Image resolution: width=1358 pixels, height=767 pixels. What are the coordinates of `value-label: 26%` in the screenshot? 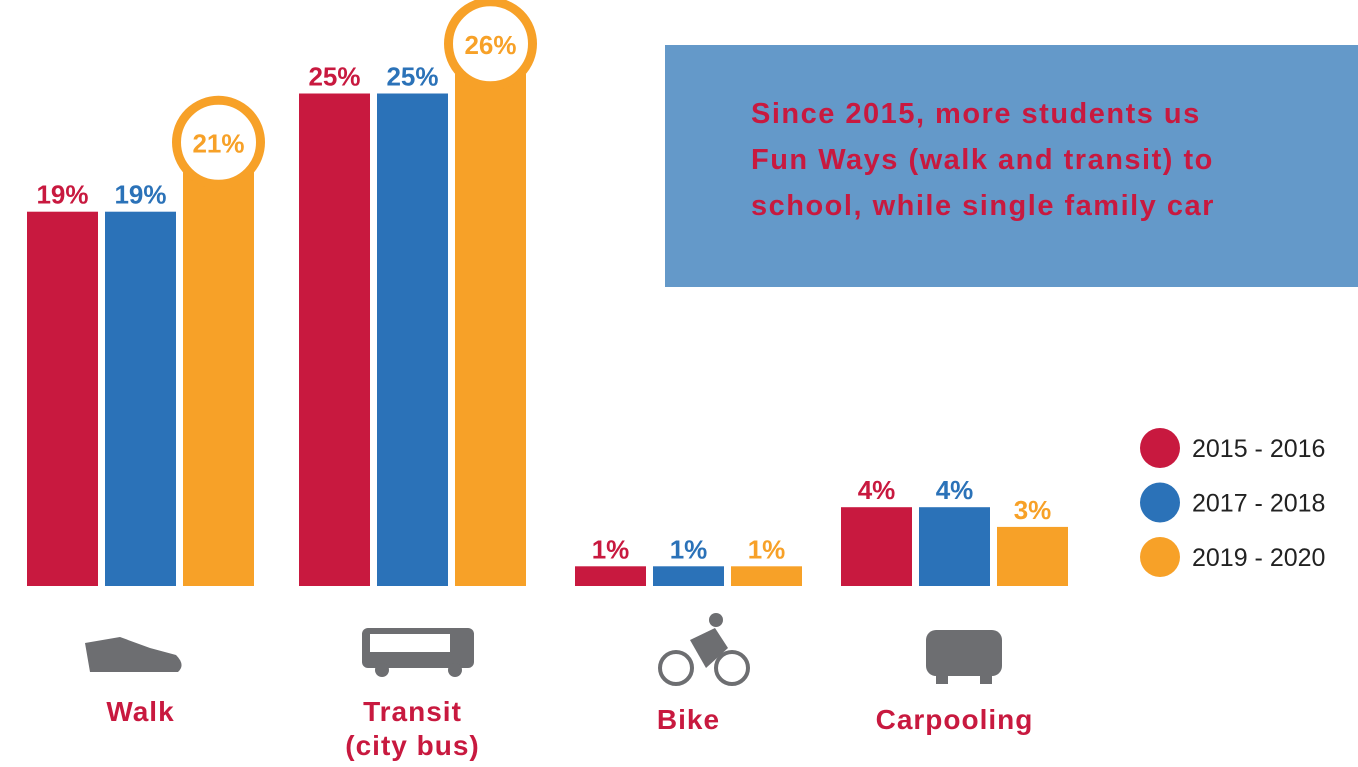 It's located at (490, 45).